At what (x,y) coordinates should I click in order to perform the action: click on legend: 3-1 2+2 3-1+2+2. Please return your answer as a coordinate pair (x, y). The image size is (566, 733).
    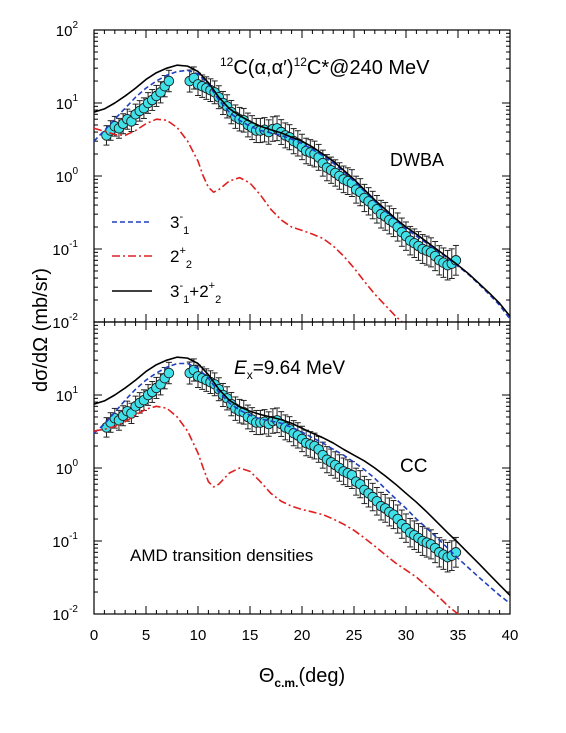
    Looking at the image, I should click on (166, 258).